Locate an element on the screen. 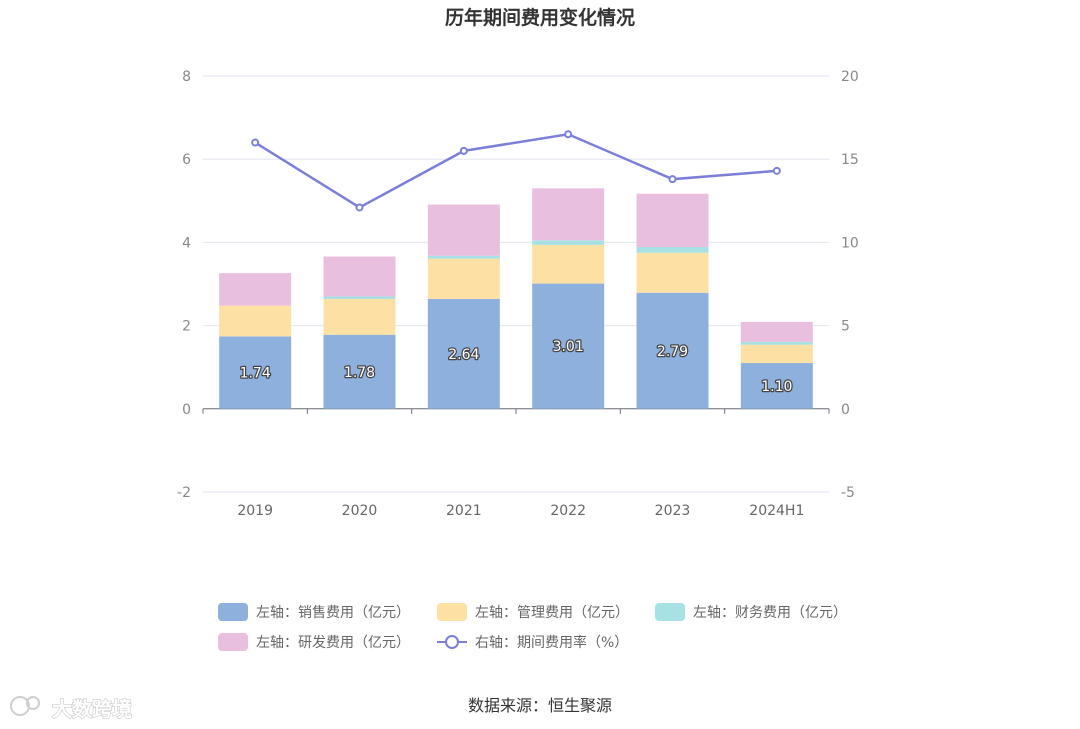 Image resolution: width=1080 pixels, height=729 pixels. left-tick-label: 8 is located at coordinates (186, 77).